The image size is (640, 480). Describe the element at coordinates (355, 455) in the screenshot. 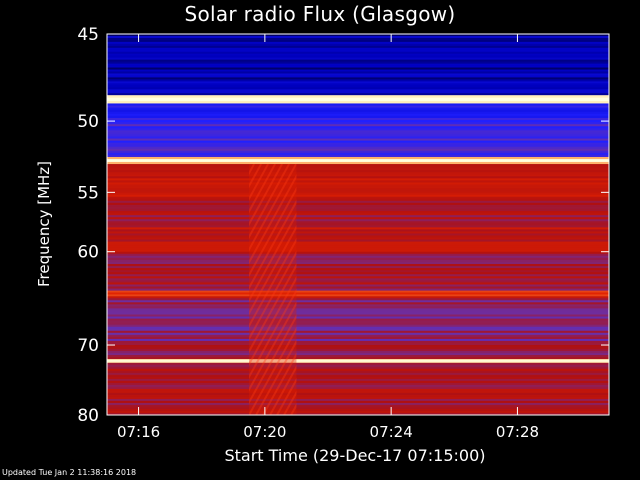

I see `x-axis-label: Start Time (29-Dec-17 07:15:00)` at that location.